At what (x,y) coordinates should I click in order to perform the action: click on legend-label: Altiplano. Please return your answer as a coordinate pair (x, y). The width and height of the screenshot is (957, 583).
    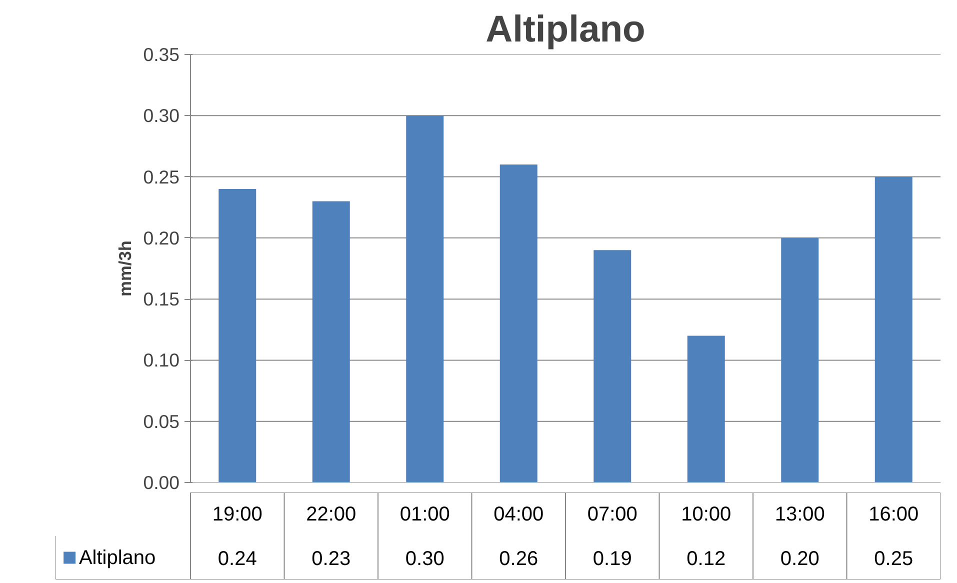
    Looking at the image, I should click on (117, 557).